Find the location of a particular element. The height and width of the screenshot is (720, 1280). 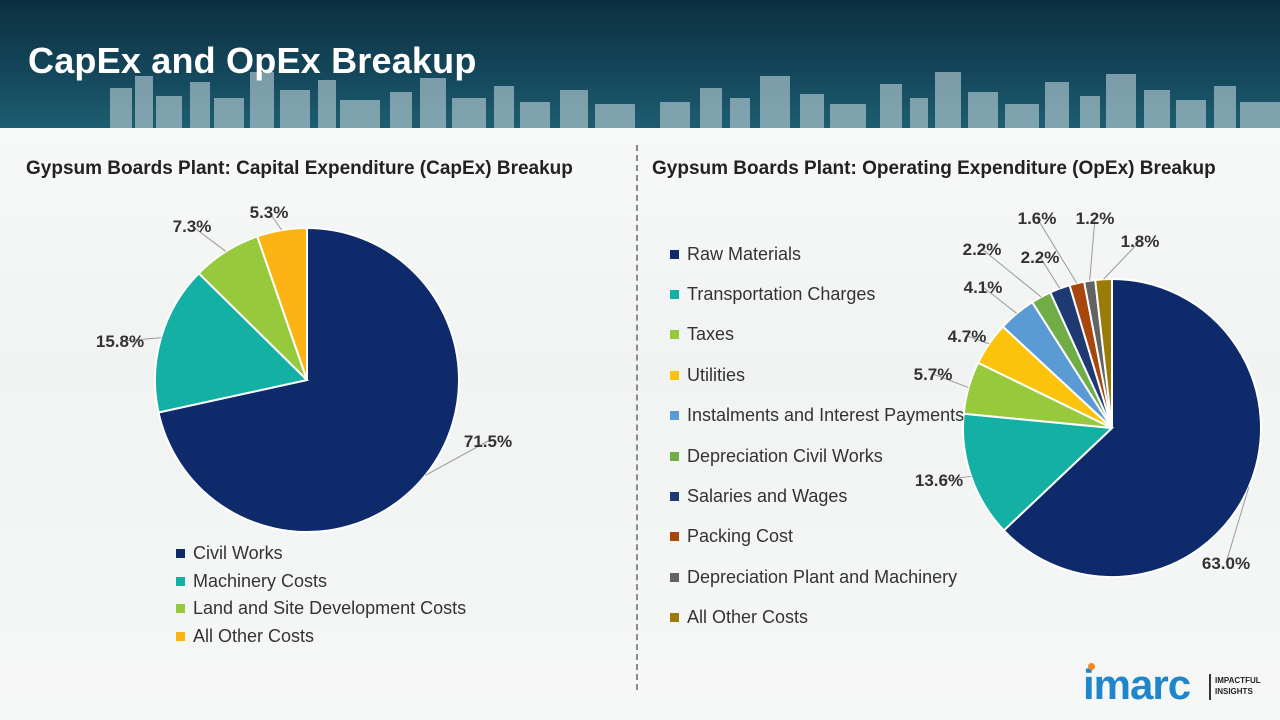

legend-item: Depreciation Civil Works is located at coordinates (817, 456).